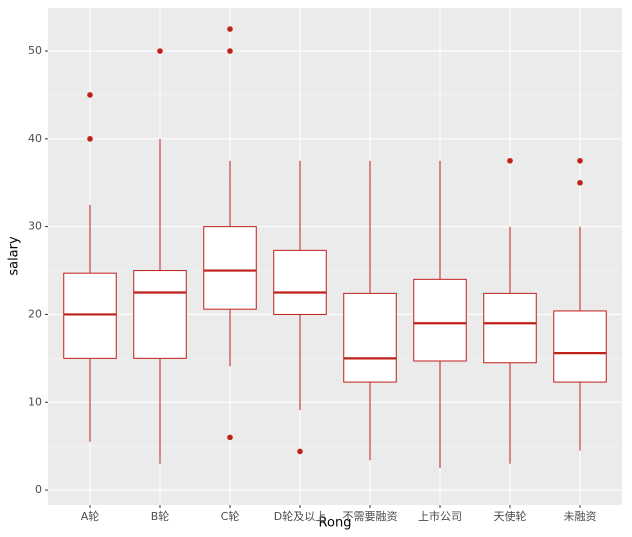 This screenshot has height=537, width=632. I want to click on y-tick-label: 40, so click(35, 138).